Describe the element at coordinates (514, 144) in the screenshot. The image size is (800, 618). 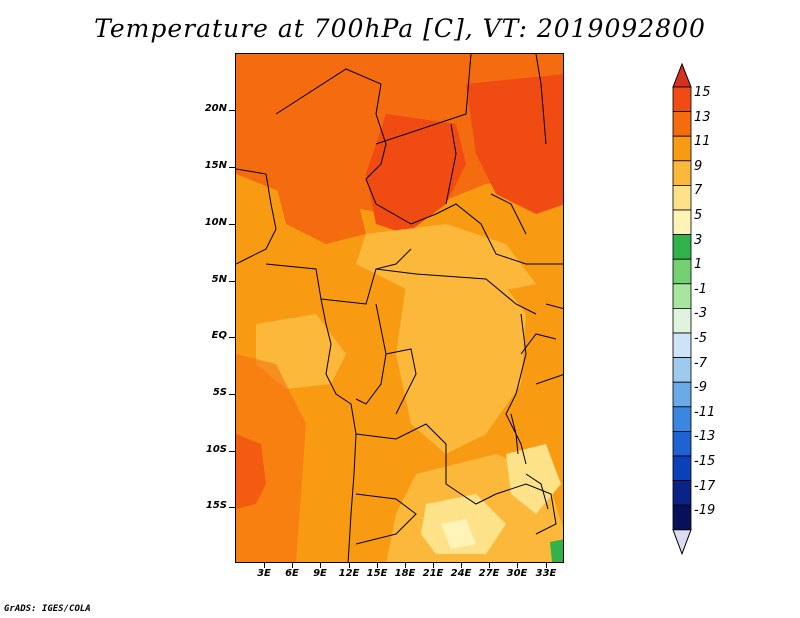
I see `field-northeast-hot` at that location.